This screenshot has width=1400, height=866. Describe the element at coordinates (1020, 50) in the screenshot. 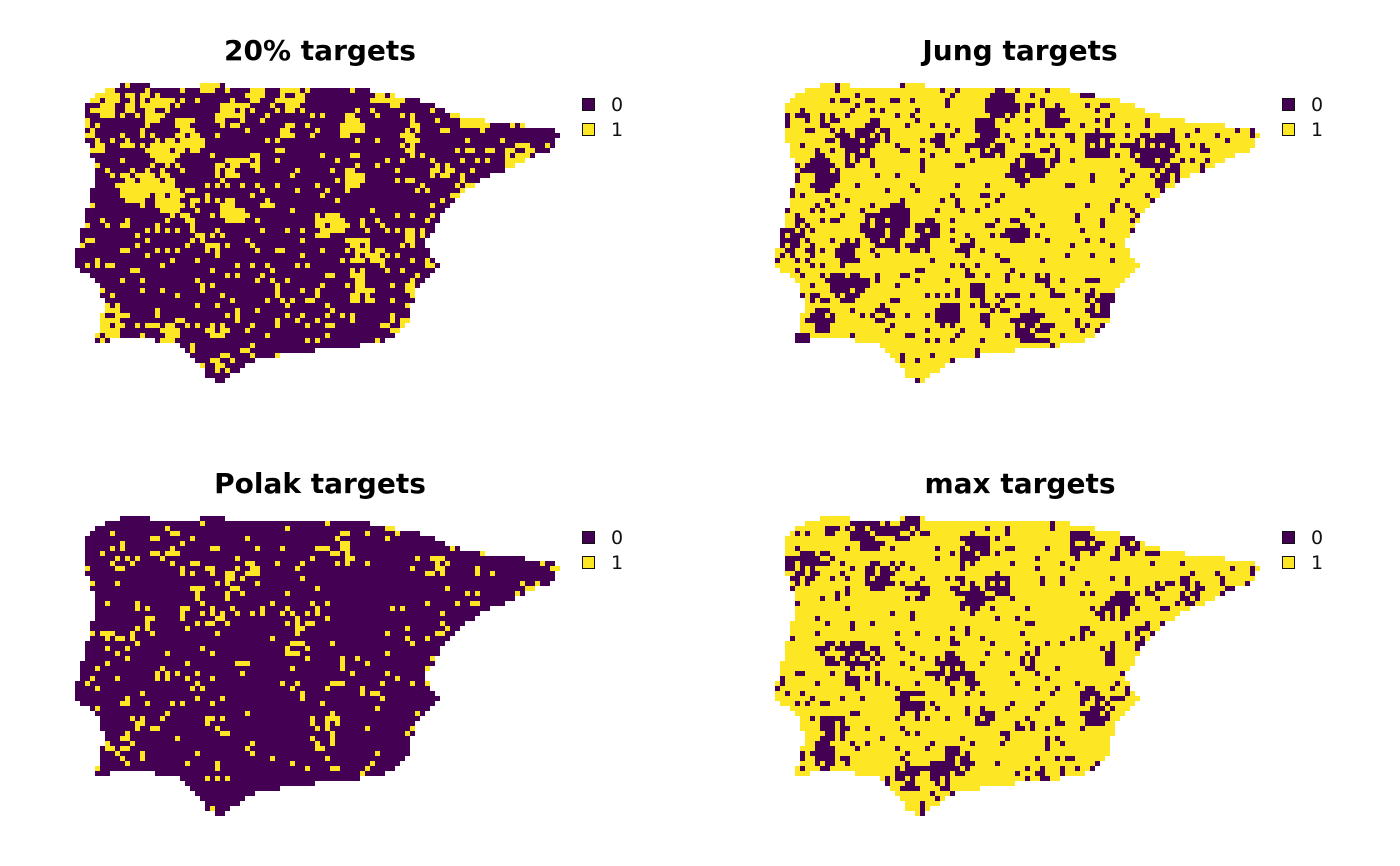

I see `panel-title: Jung targets` at that location.